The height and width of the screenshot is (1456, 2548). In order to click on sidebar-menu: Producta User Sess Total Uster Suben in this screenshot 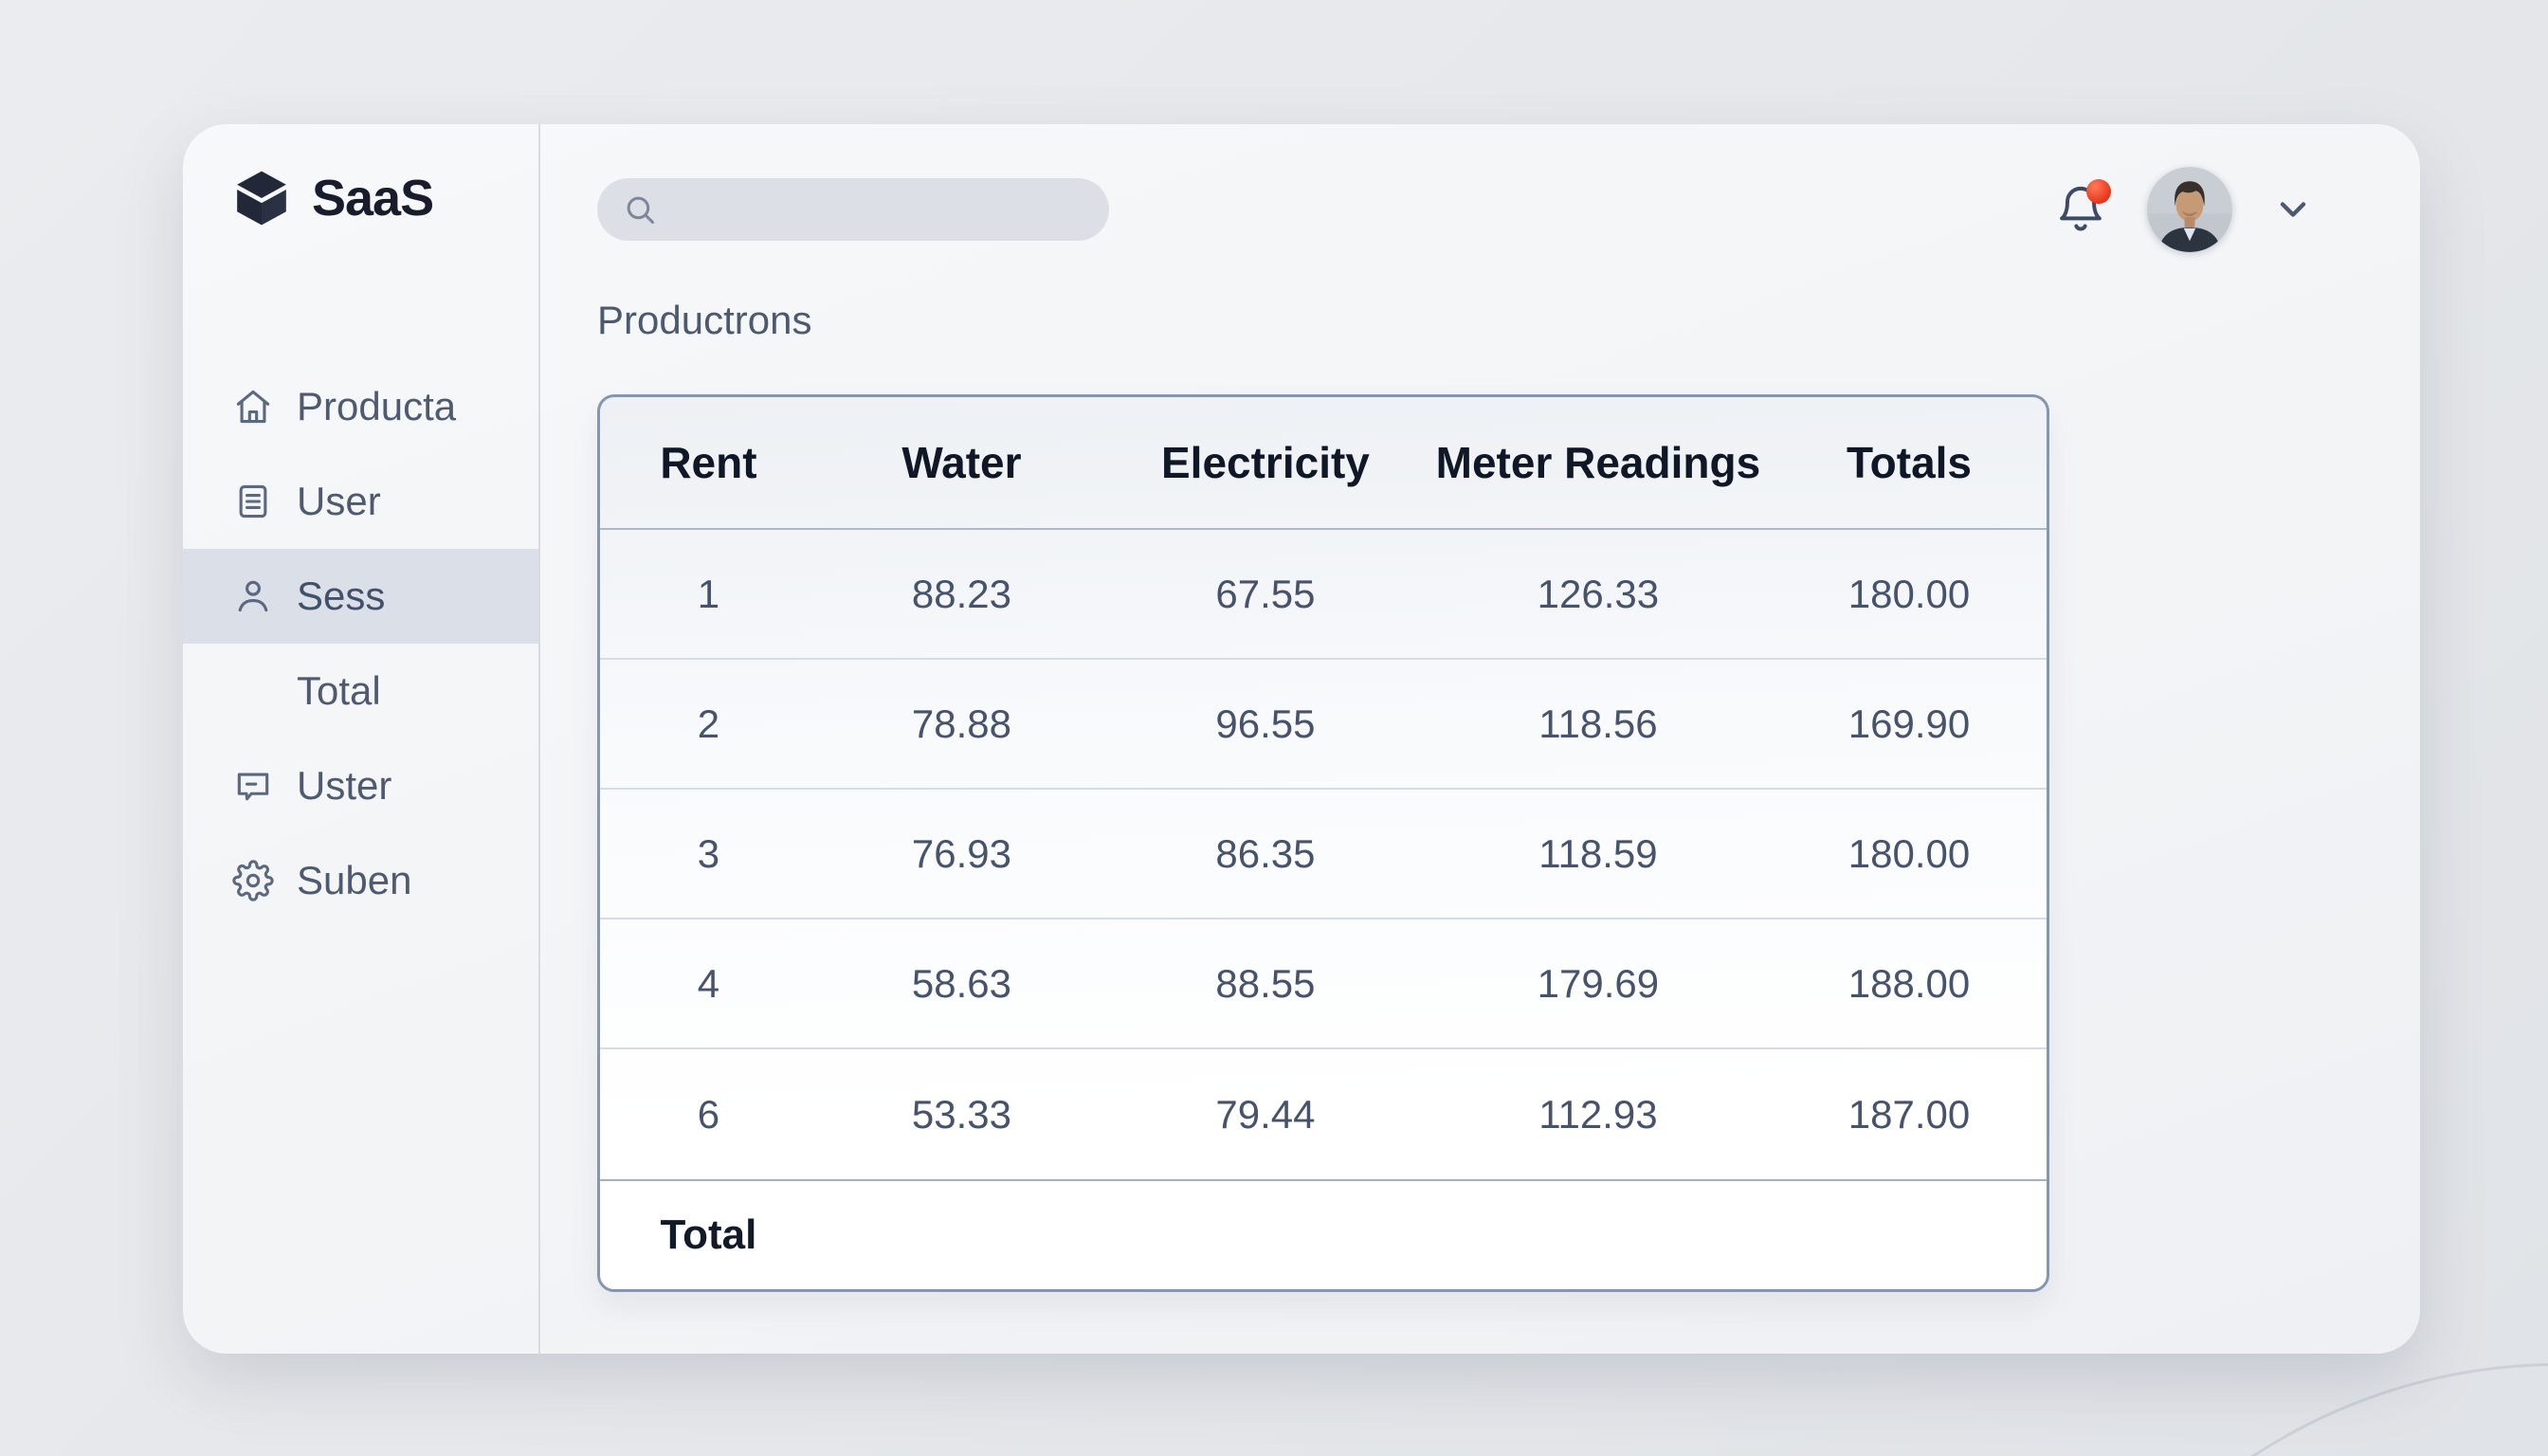, I will do `click(360, 643)`.